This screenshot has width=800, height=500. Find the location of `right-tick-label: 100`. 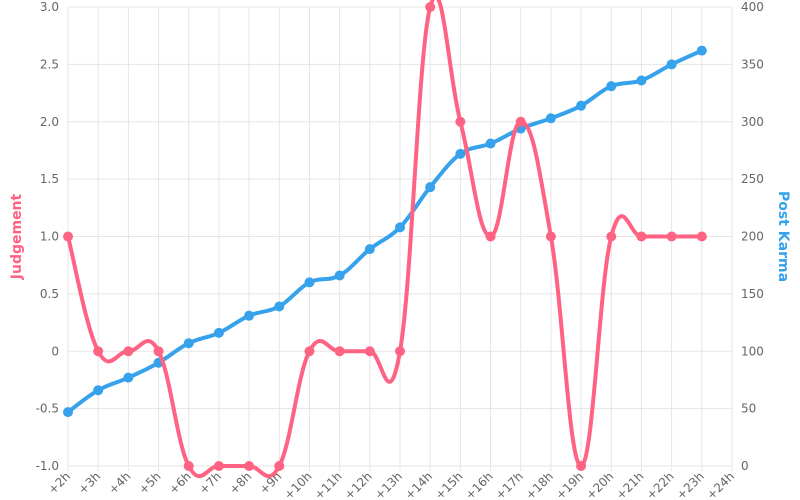

right-tick-label: 100 is located at coordinates (752, 351).